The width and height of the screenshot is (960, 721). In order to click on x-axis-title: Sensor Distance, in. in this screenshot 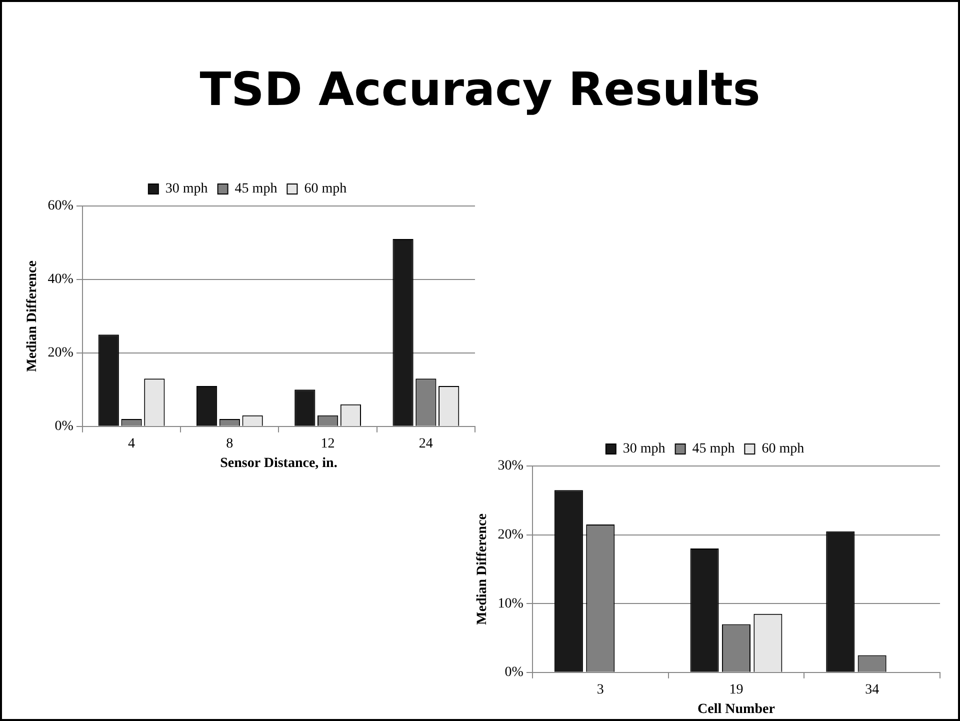, I will do `click(279, 464)`.